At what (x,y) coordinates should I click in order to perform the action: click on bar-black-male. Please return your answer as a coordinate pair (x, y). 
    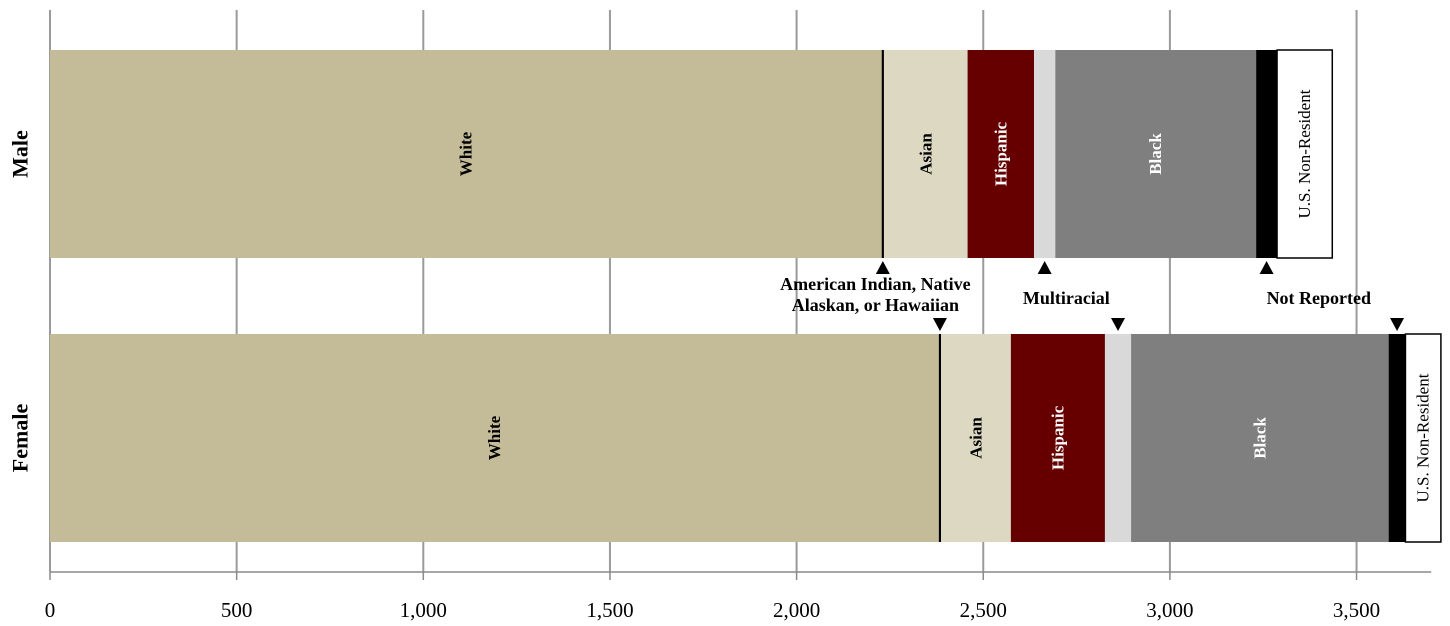
    Looking at the image, I should click on (1156, 154).